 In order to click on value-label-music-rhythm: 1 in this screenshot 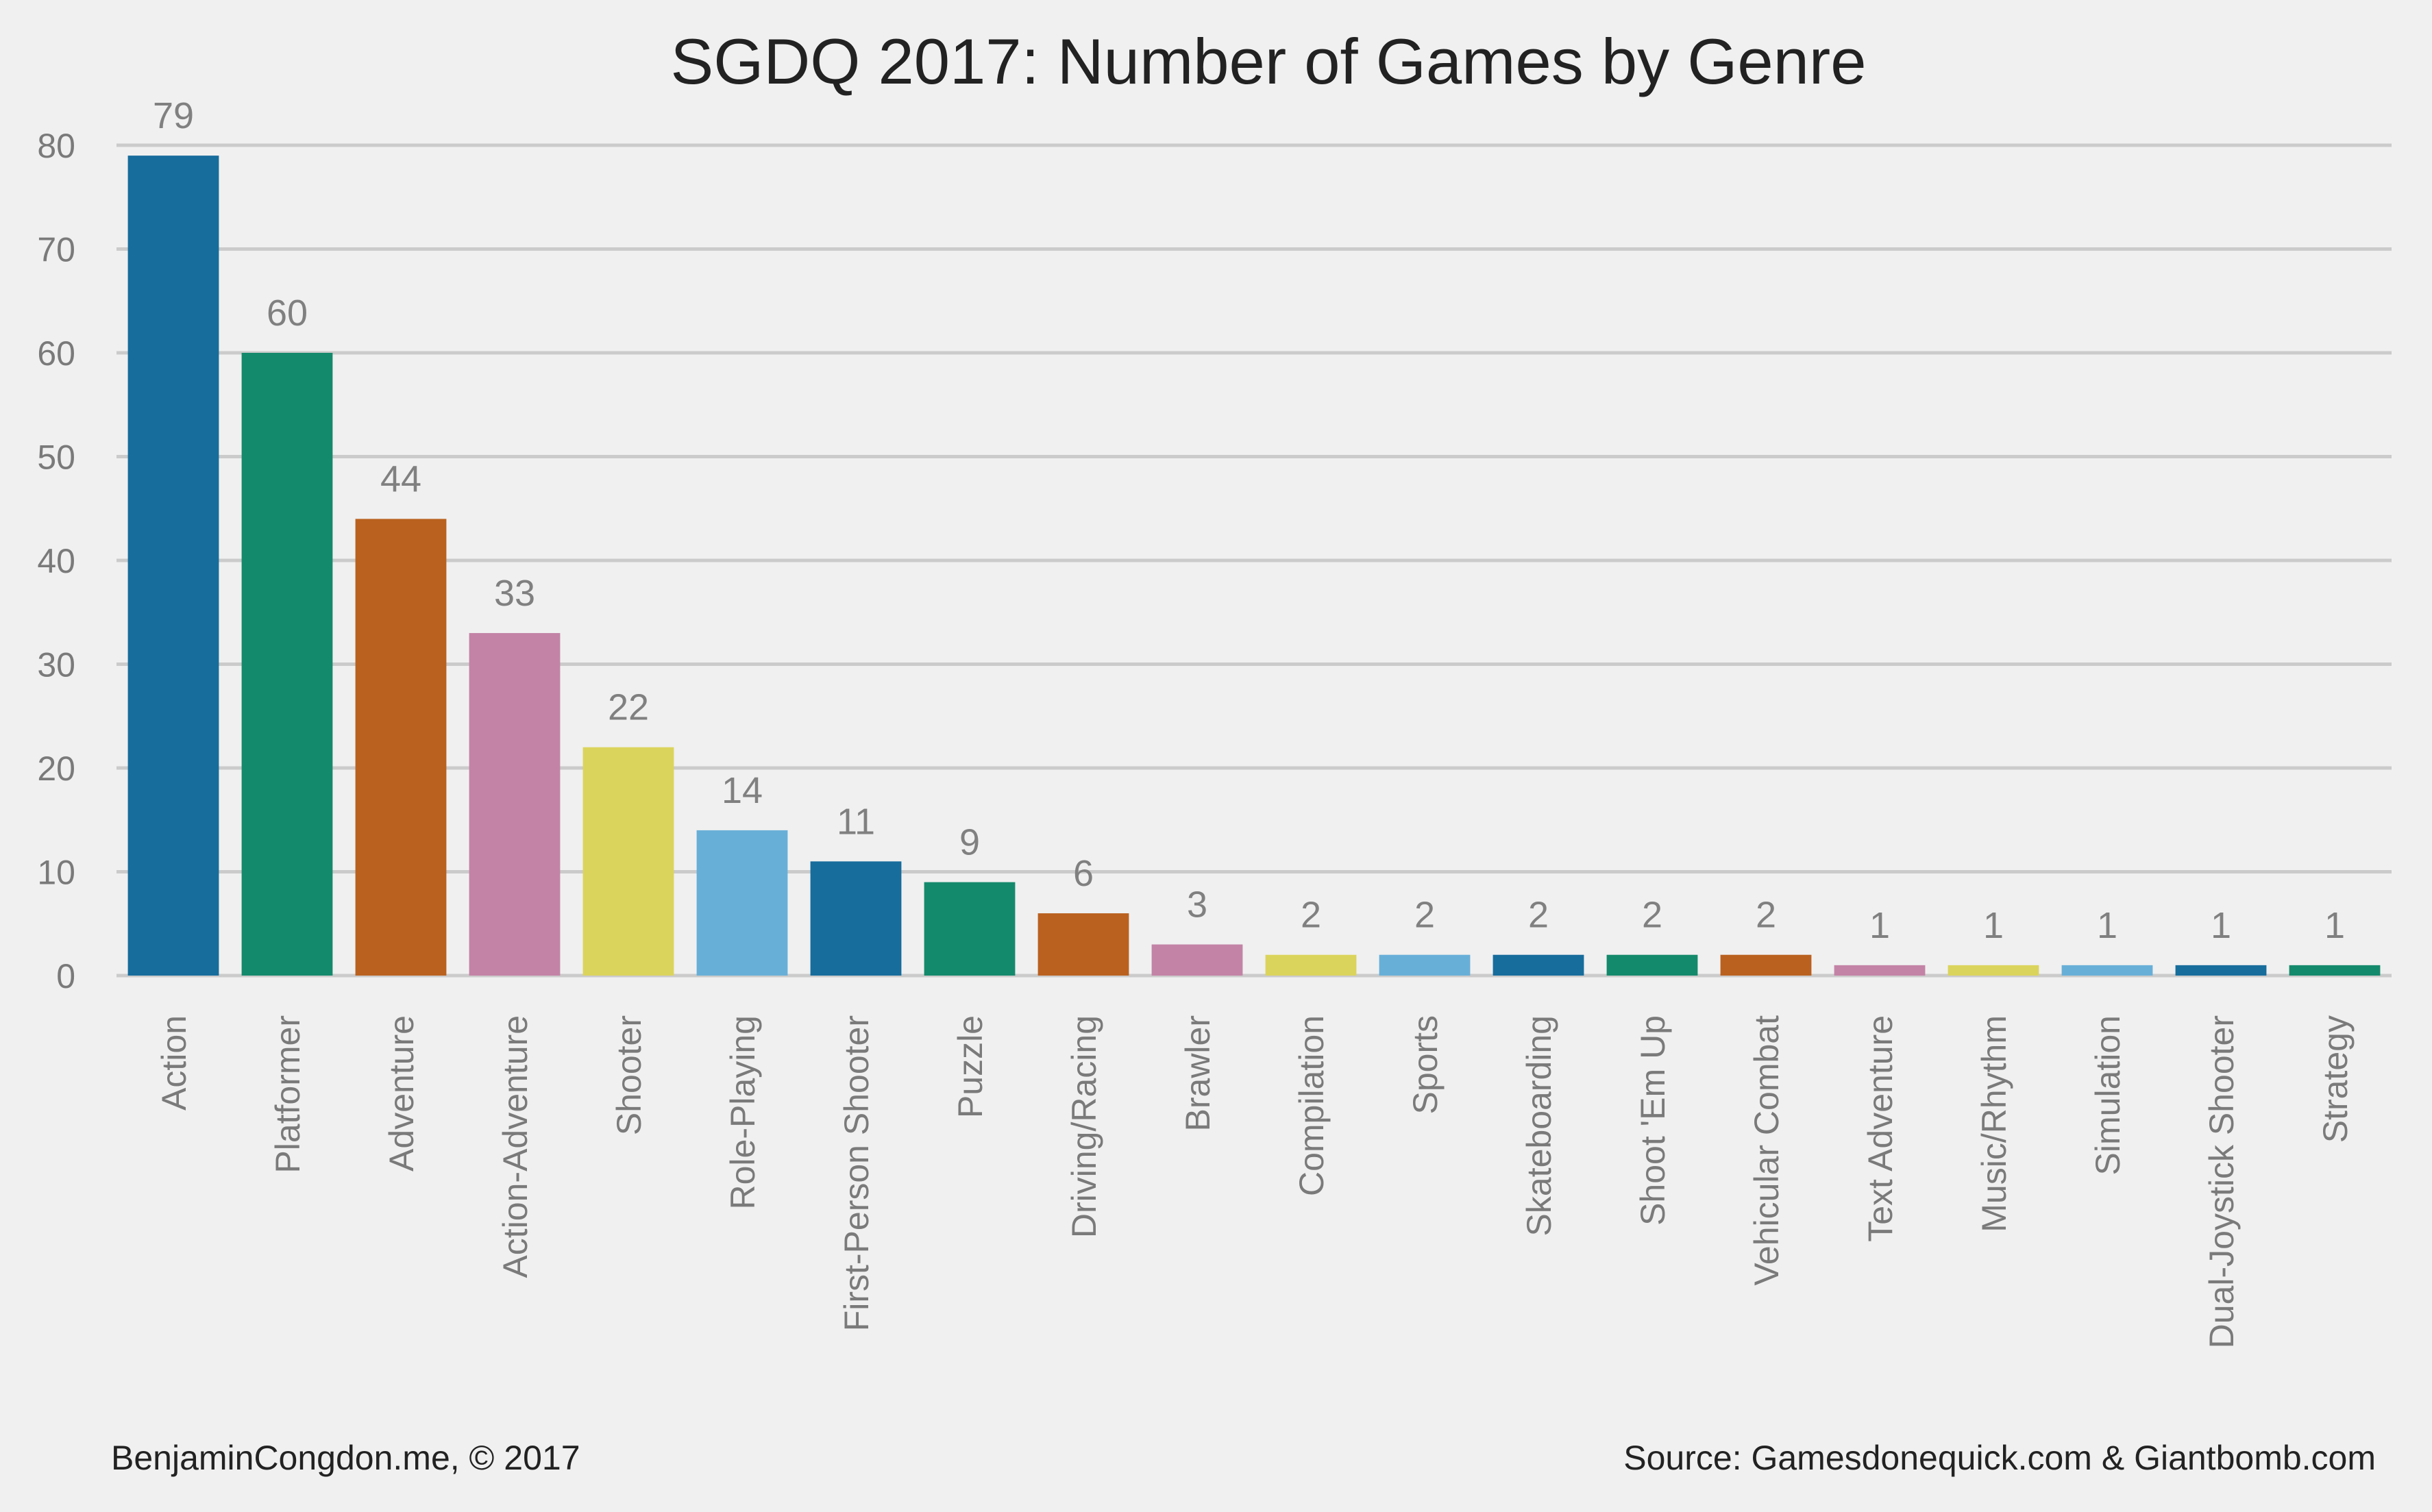, I will do `click(1993, 925)`.